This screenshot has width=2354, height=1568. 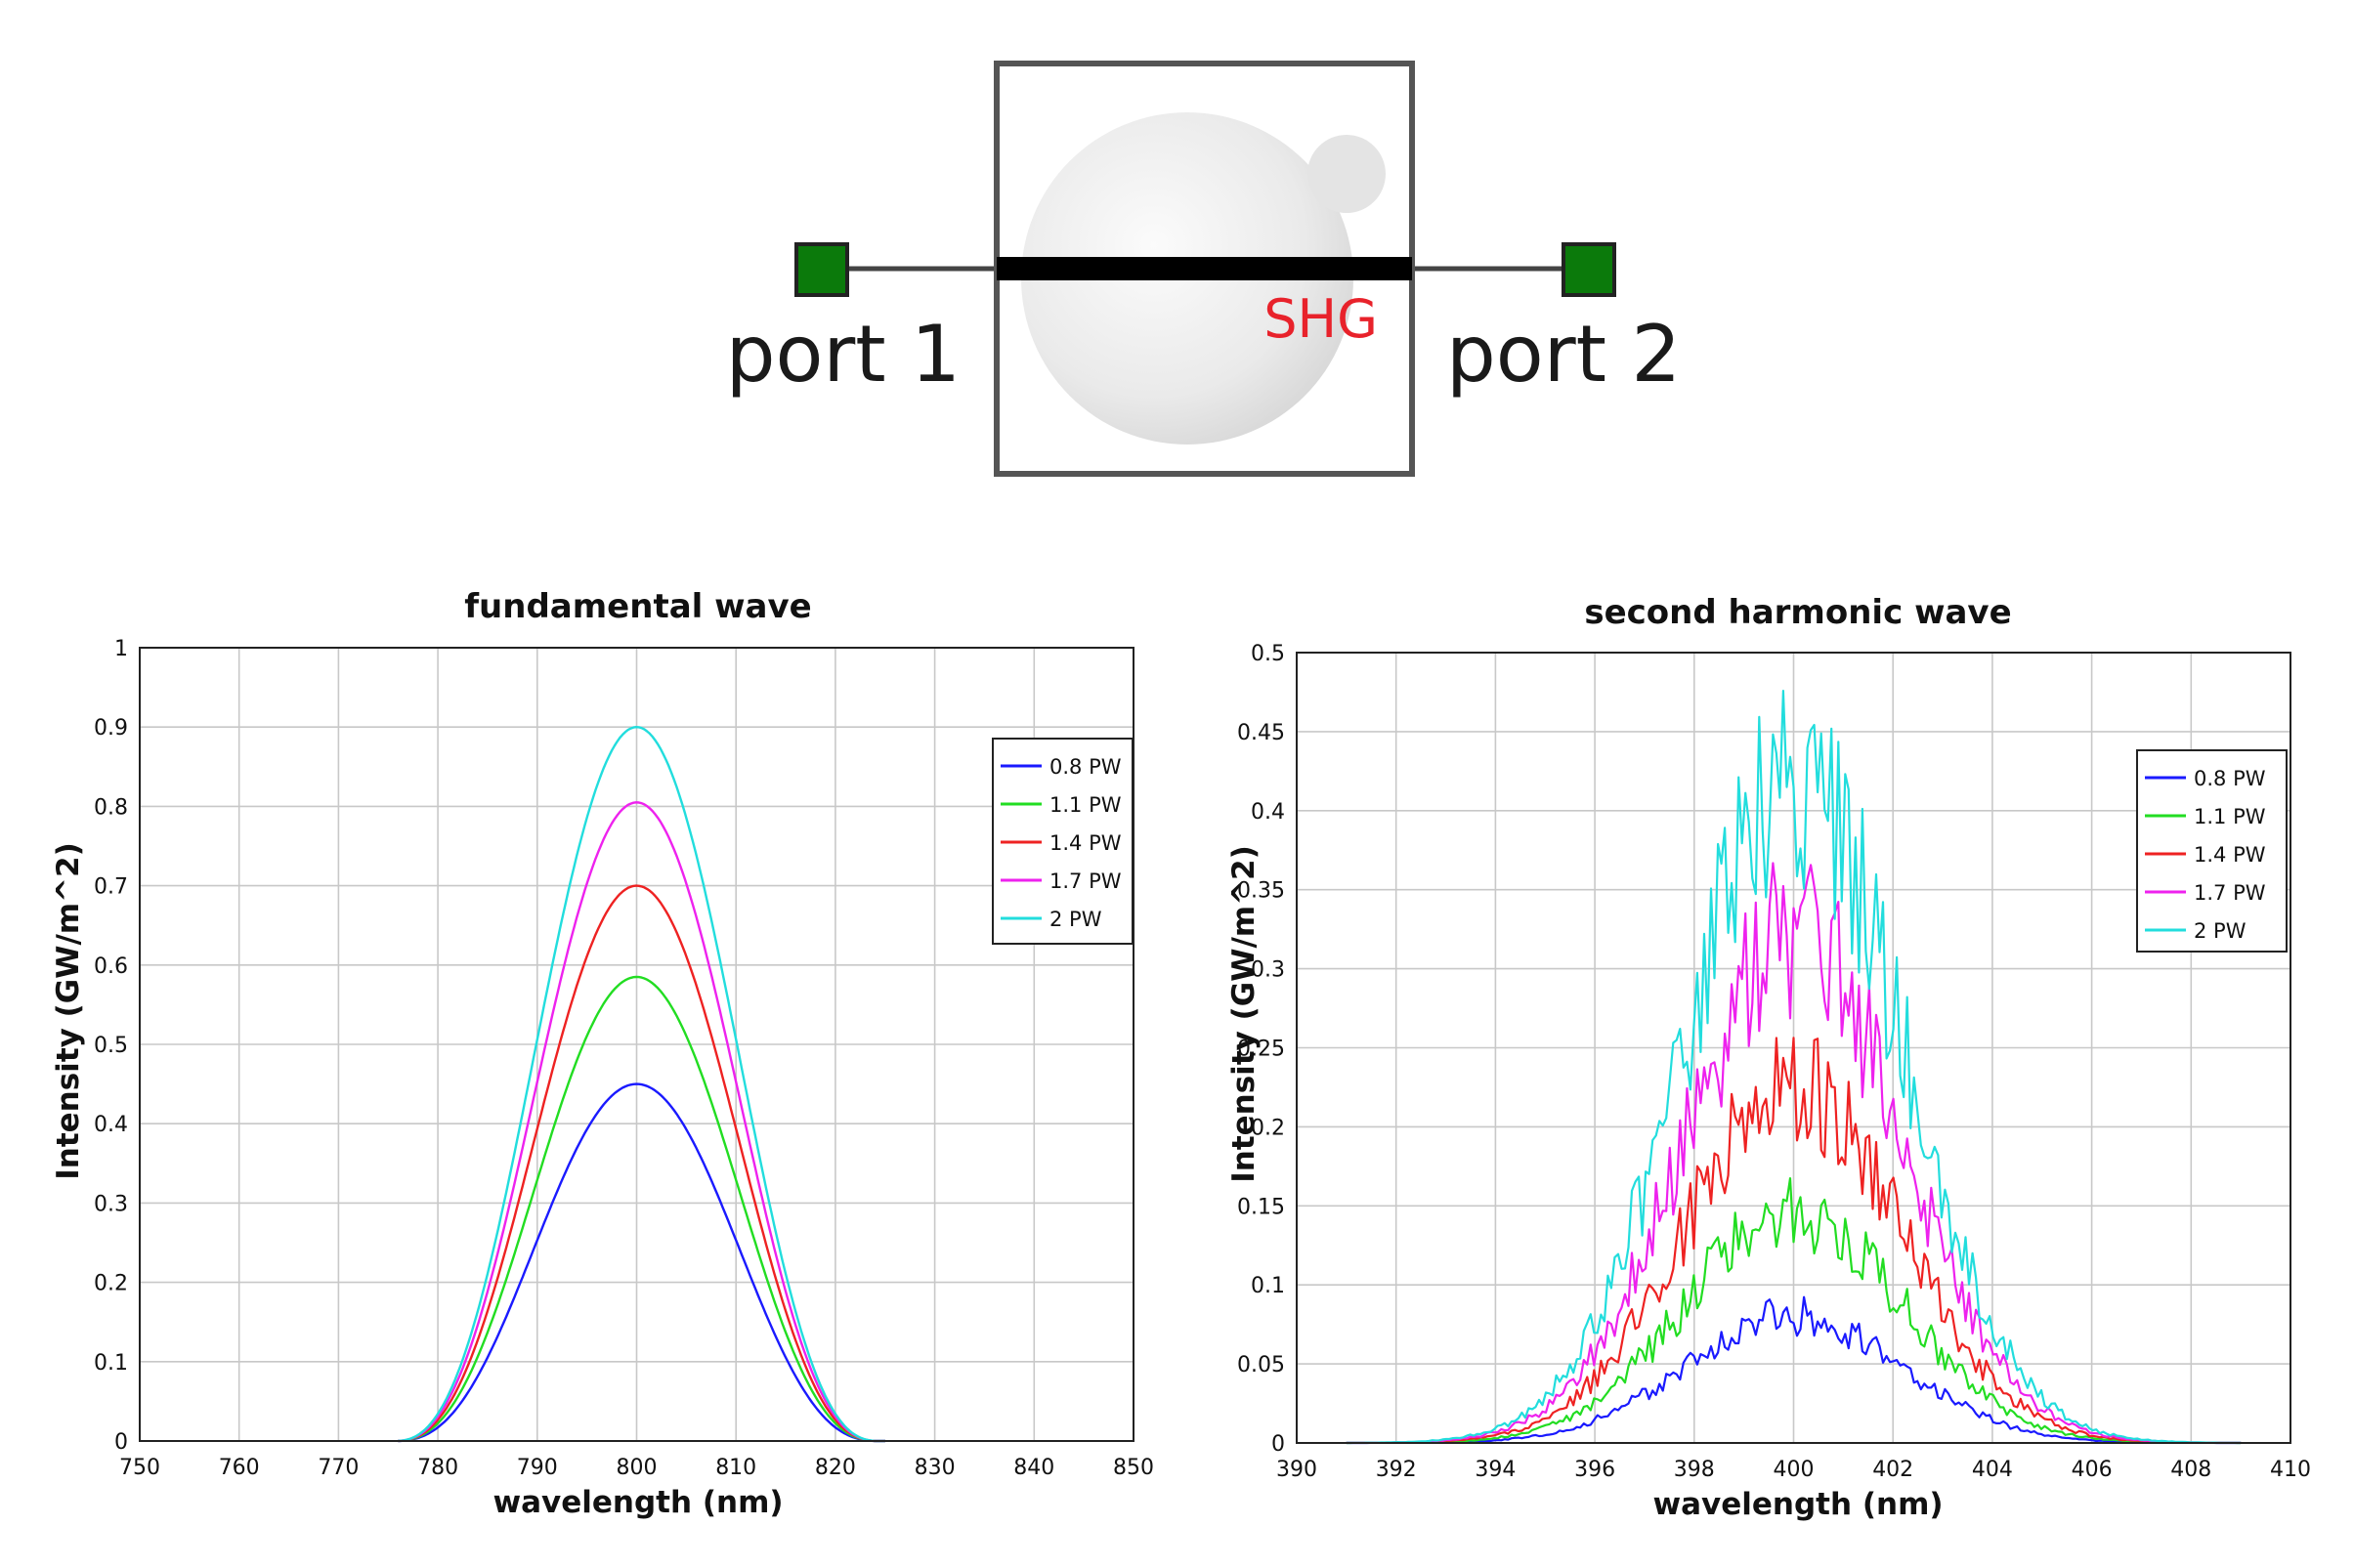 I want to click on port-1-label: port 1, so click(x=843, y=354).